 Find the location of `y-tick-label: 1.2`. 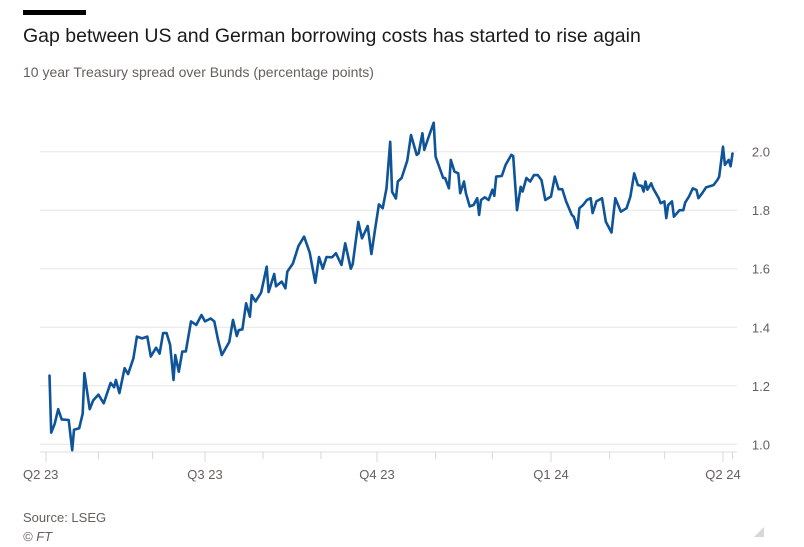

y-tick-label: 1.2 is located at coordinates (761, 386).